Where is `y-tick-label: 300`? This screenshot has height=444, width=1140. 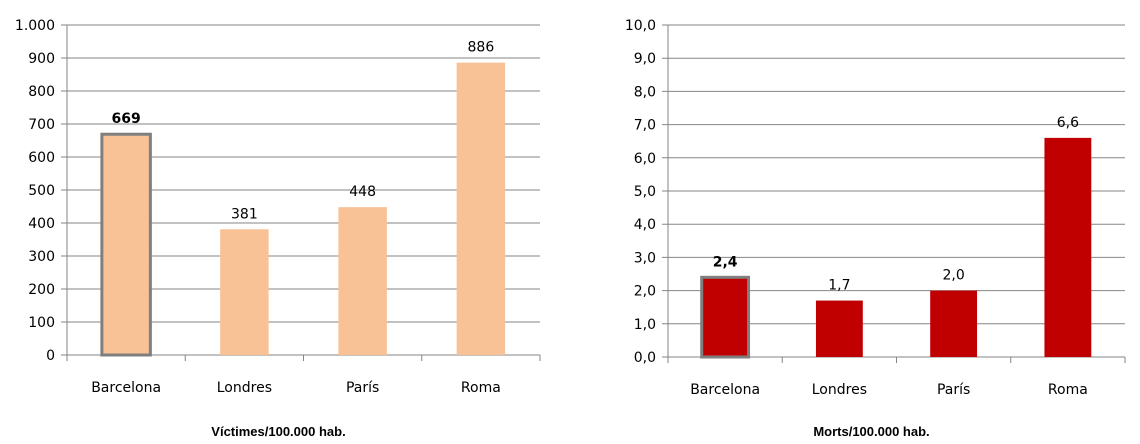 y-tick-label: 300 is located at coordinates (41, 257).